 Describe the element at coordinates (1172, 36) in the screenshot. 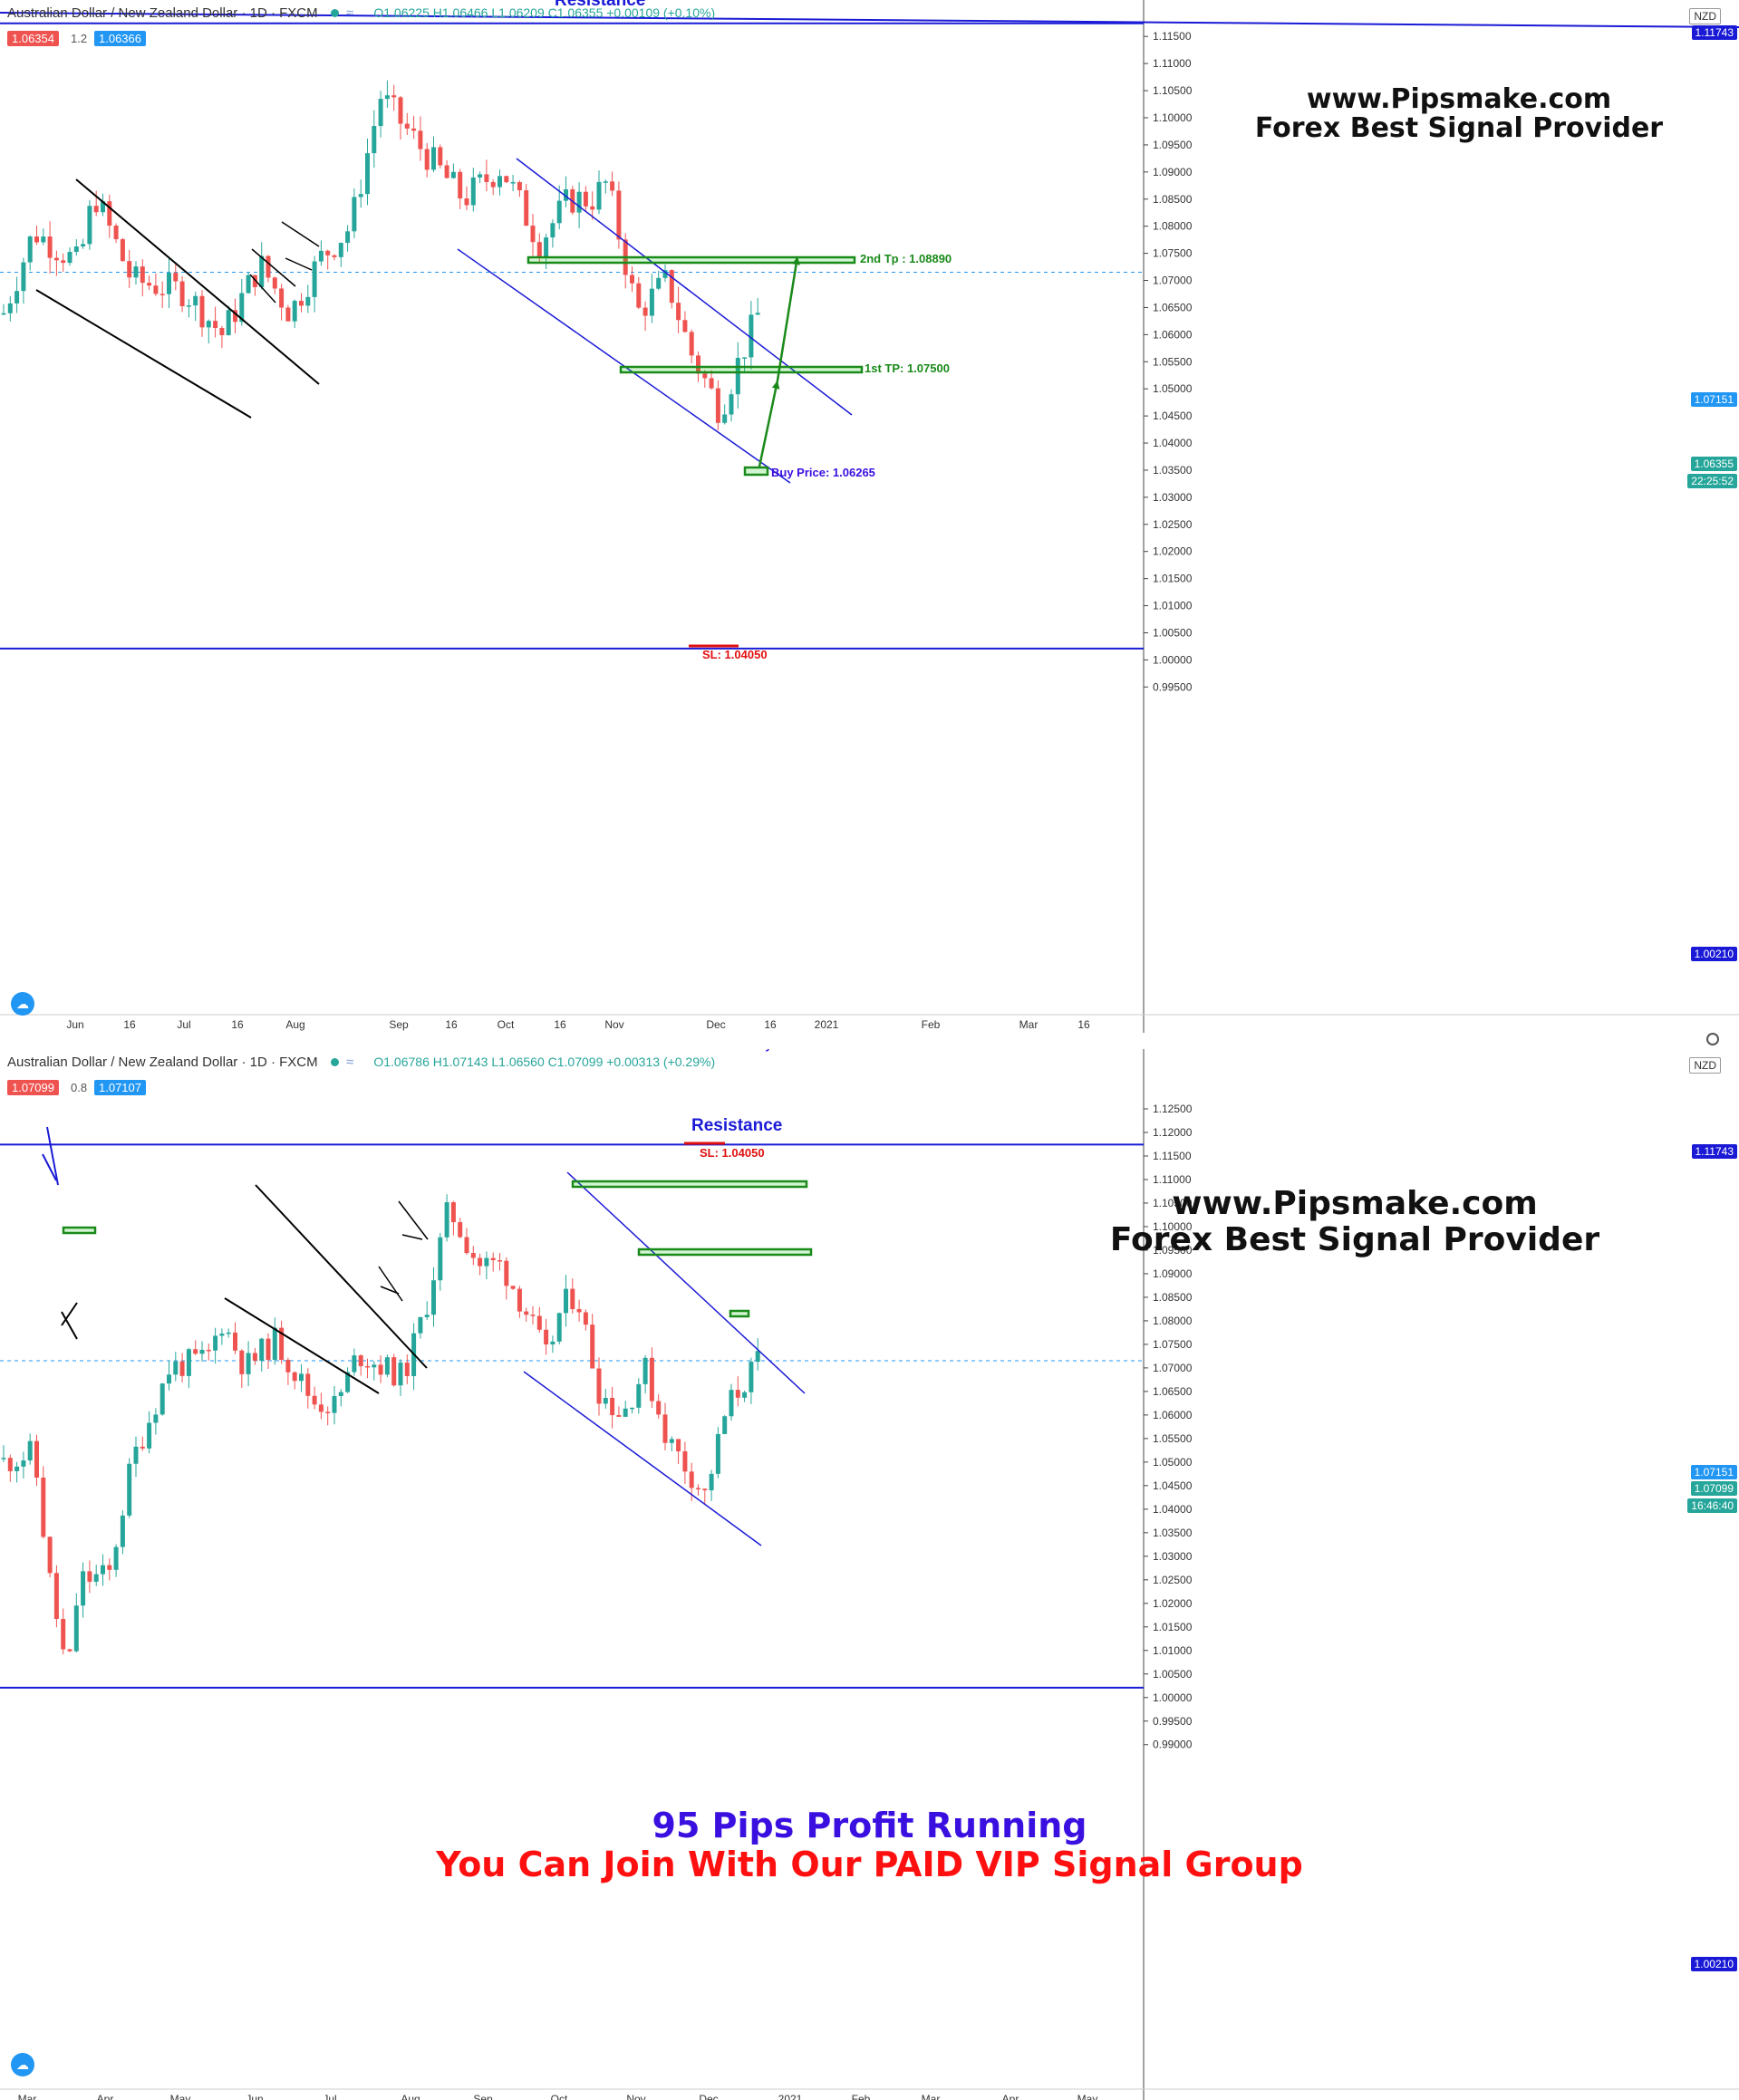

I see `price-tick-label: 1.11500` at that location.